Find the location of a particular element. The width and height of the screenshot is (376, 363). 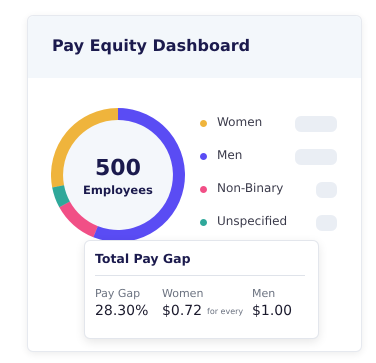

chart-title: Pay Equity Dashboard is located at coordinates (151, 45).